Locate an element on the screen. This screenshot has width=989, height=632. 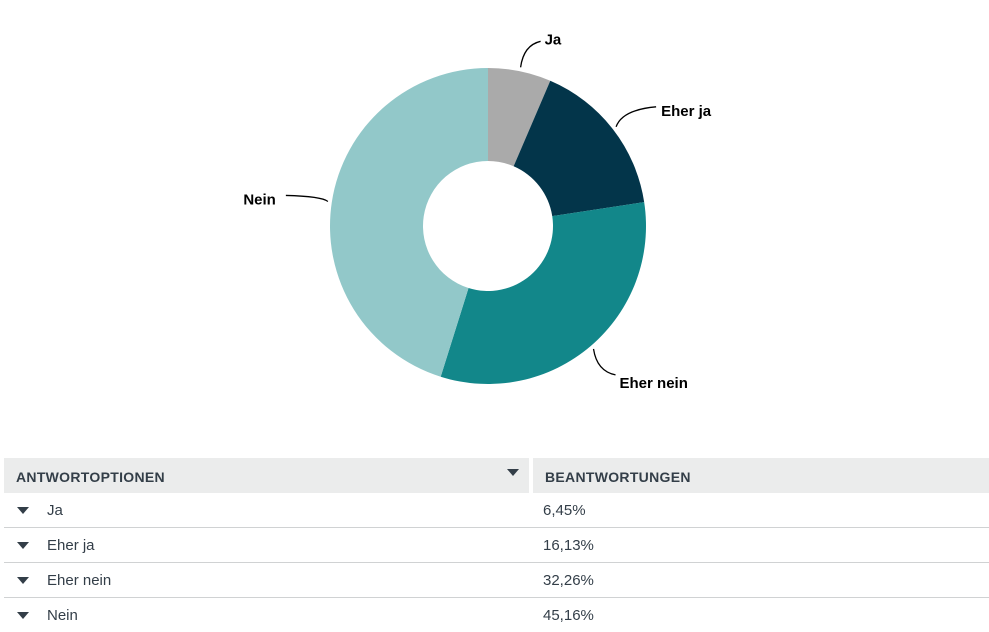
table-header-row: ANTWORTOPTIONEN BEANTWORTUNGEN is located at coordinates (496, 475).